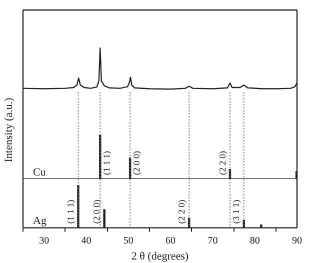  I want to click on x-tick-label: 80, so click(255, 240).